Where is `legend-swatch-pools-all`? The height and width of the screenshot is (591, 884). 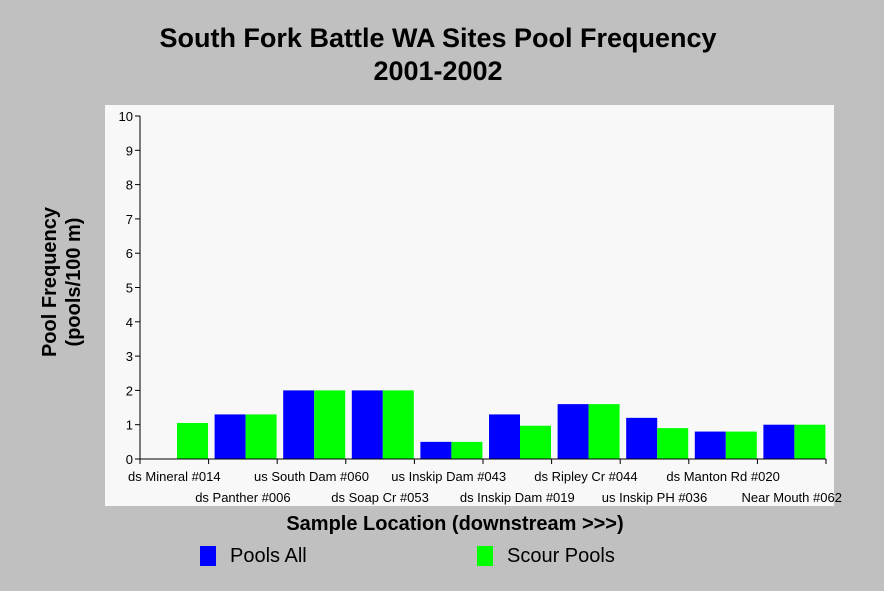
legend-swatch-pools-all is located at coordinates (208, 556).